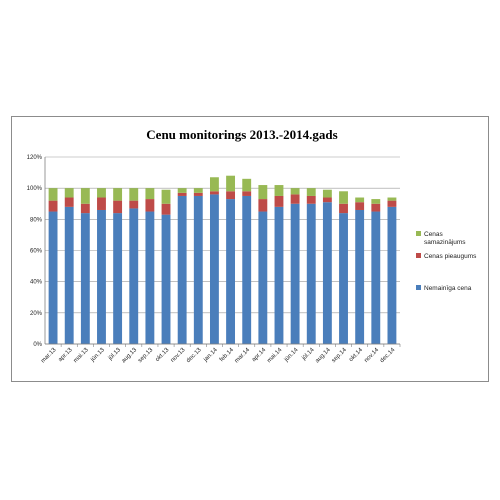 The height and width of the screenshot is (500, 500). What do you see at coordinates (339, 355) in the screenshot?
I see `x-tick-label: sep.14` at bounding box center [339, 355].